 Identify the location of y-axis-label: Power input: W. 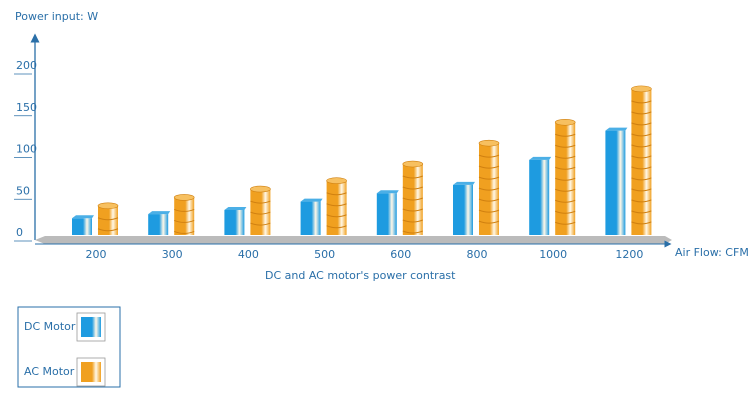
(56, 16).